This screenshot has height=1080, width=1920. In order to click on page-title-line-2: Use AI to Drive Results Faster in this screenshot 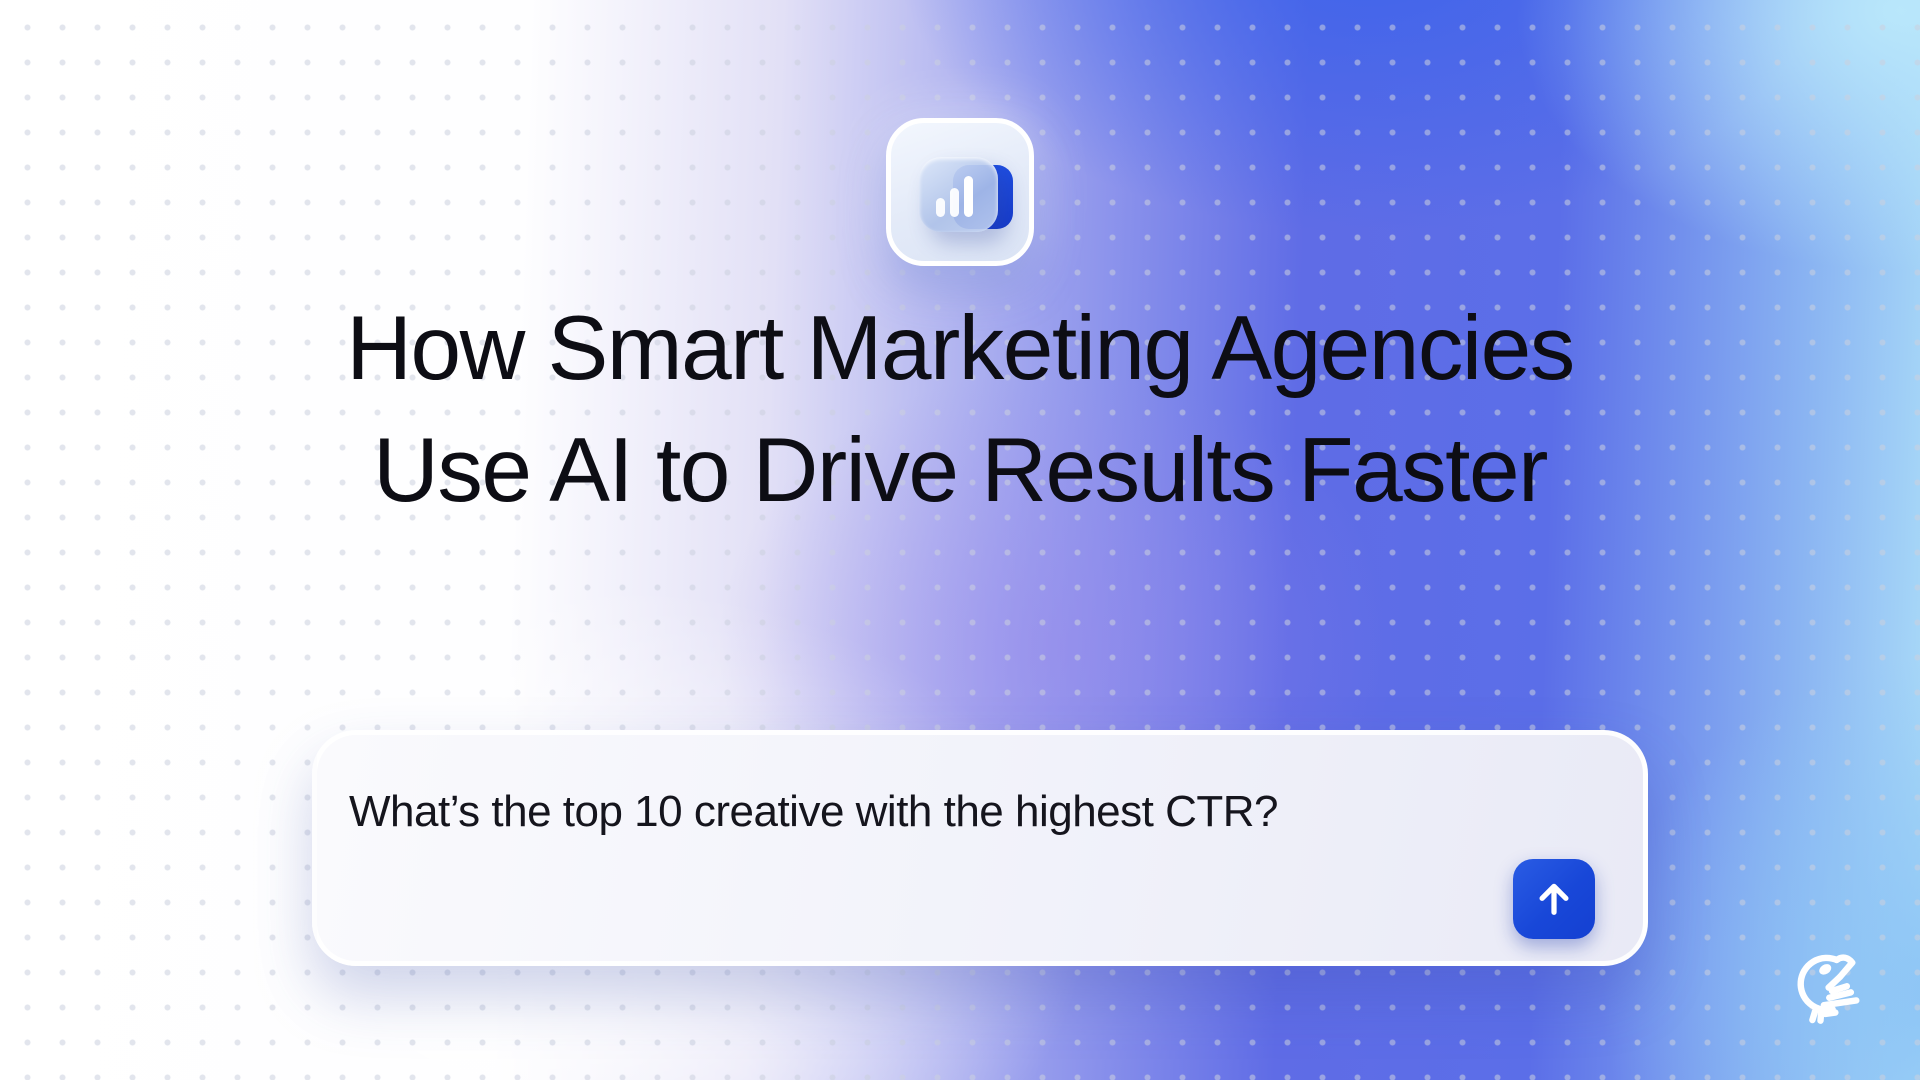, I will do `click(960, 470)`.